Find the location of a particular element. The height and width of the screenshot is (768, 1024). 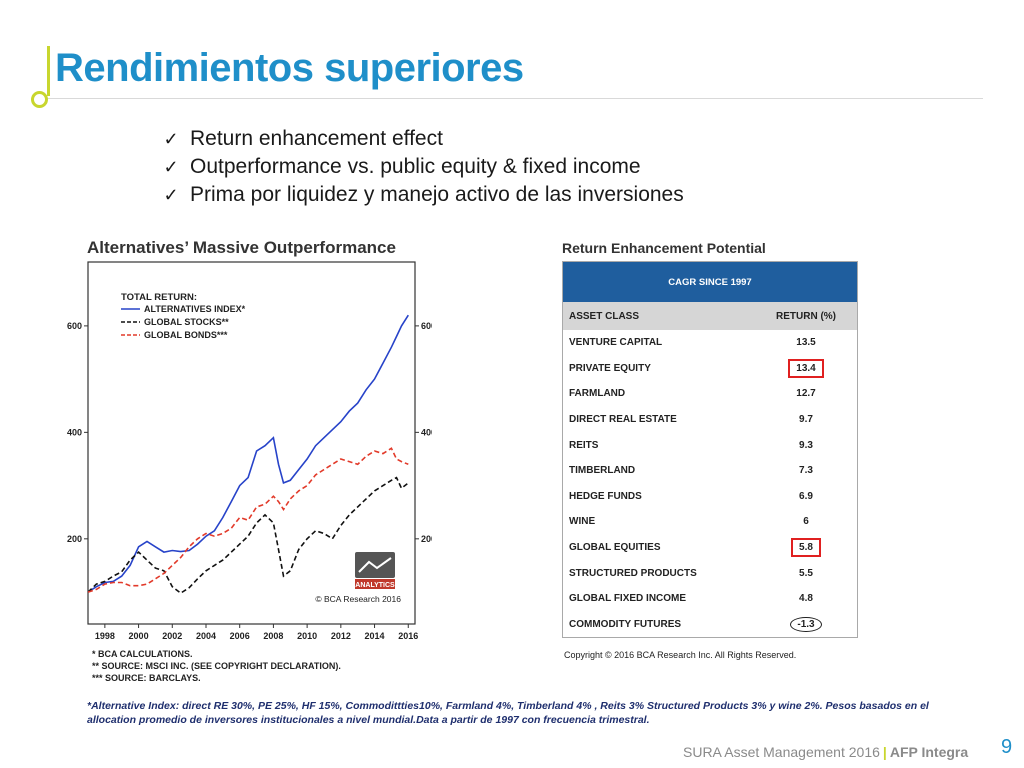

table-row: GLOBAL FIXED INCOME 4.8 is located at coordinates (710, 599).